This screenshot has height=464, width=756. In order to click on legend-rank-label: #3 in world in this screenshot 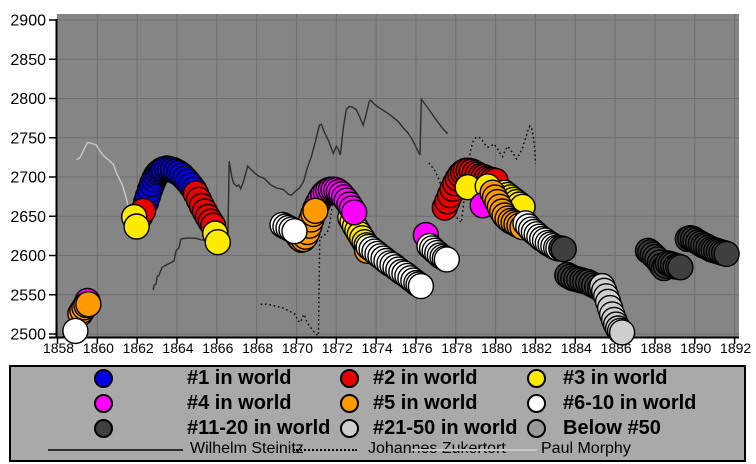, I will do `click(615, 378)`.